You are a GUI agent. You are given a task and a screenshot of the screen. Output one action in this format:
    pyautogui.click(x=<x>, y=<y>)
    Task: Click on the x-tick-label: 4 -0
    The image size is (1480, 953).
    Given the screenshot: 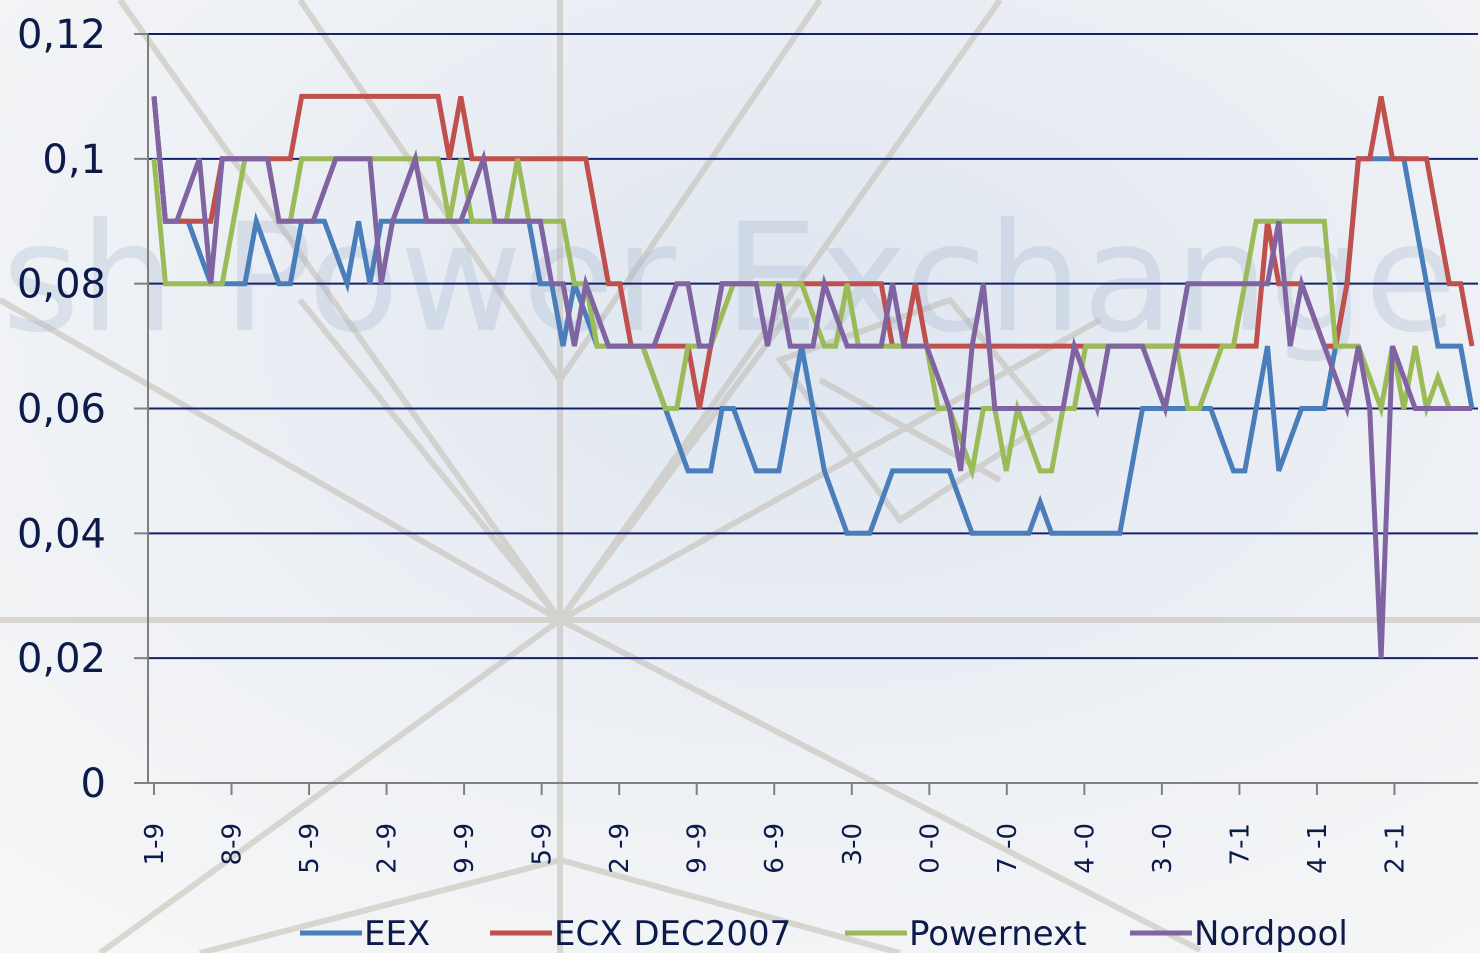 What is the action you would take?
    pyautogui.click(x=1085, y=848)
    